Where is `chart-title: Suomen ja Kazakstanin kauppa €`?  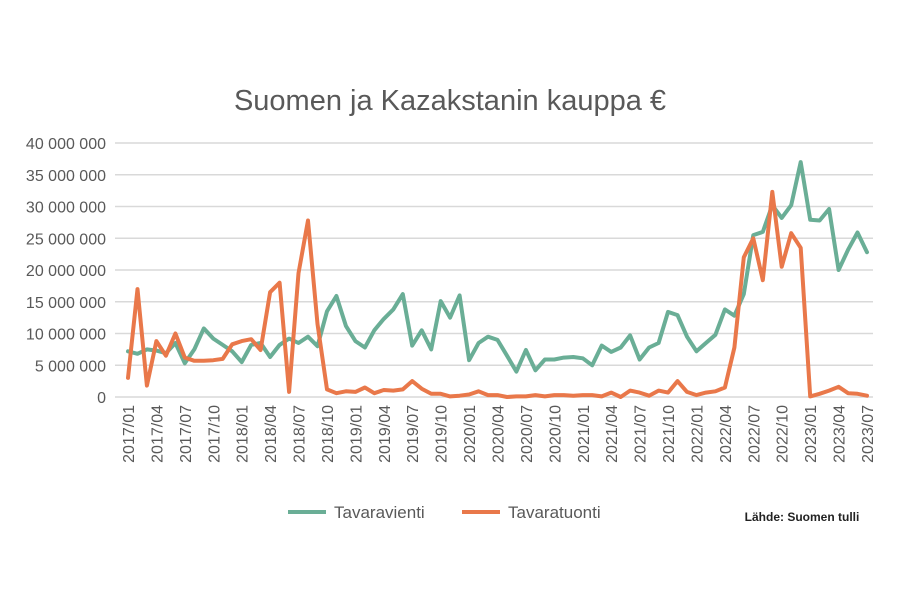
chart-title: Suomen ja Kazakstanin kauppa € is located at coordinates (450, 101).